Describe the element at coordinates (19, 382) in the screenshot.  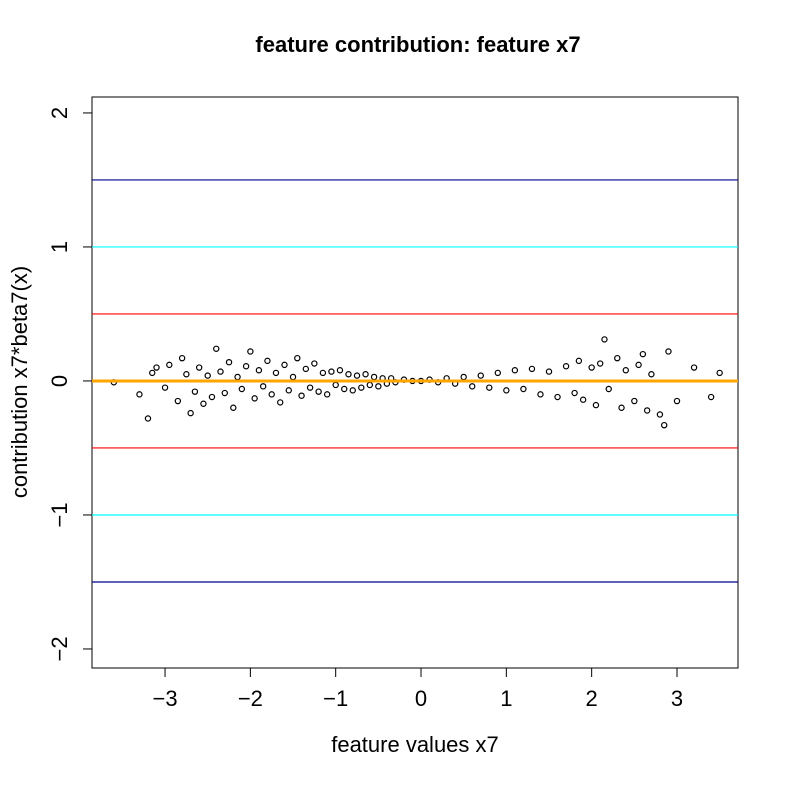
I see `y-axis-label: contribution x7*beta7(x)` at that location.